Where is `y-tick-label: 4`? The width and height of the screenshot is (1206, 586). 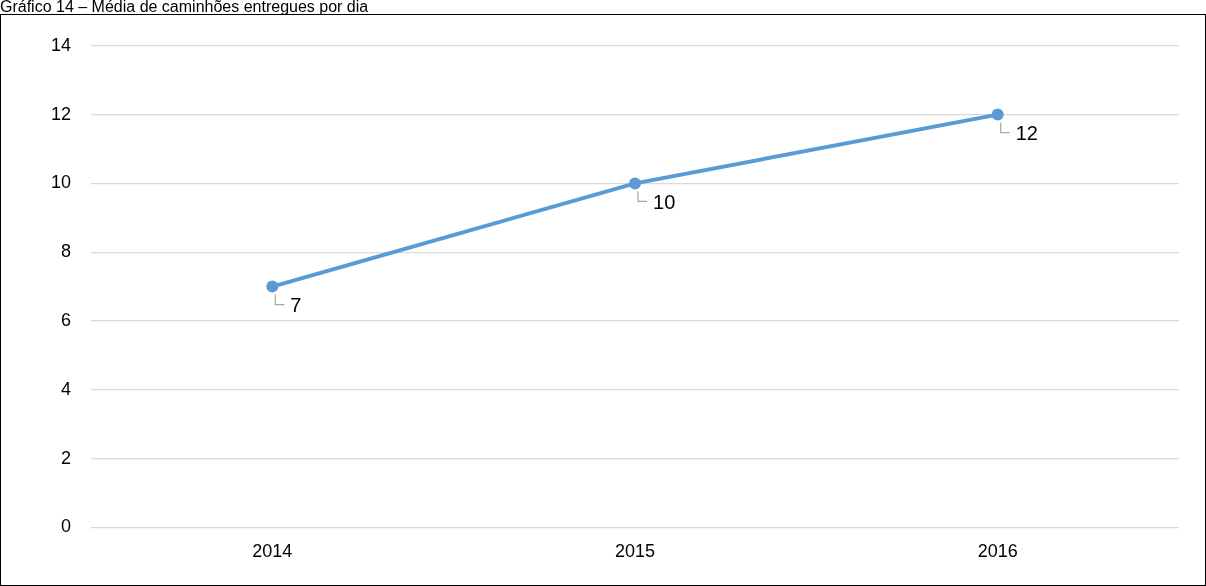
y-tick-label: 4 is located at coordinates (66, 388).